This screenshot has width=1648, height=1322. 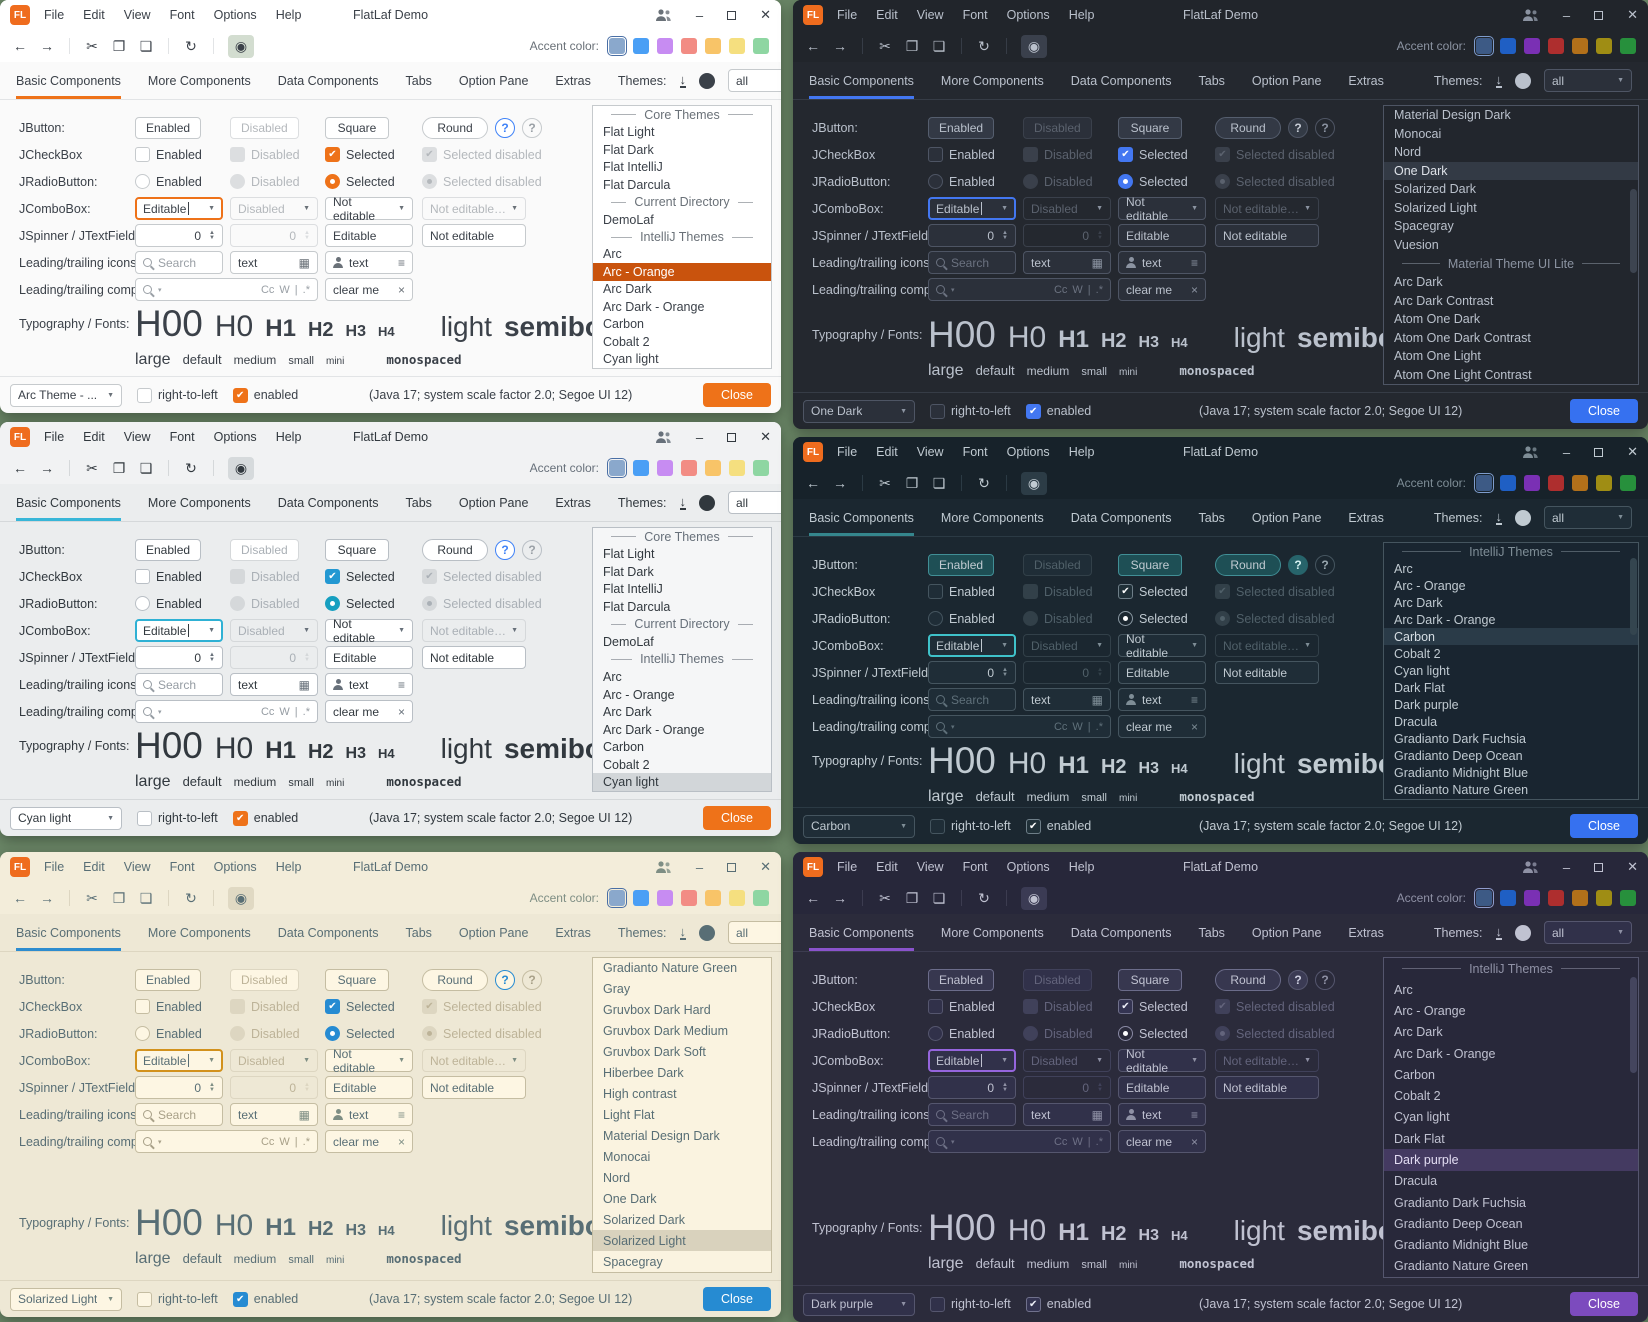 What do you see at coordinates (1060, 726) in the screenshot?
I see `match-case-icon: Cc` at bounding box center [1060, 726].